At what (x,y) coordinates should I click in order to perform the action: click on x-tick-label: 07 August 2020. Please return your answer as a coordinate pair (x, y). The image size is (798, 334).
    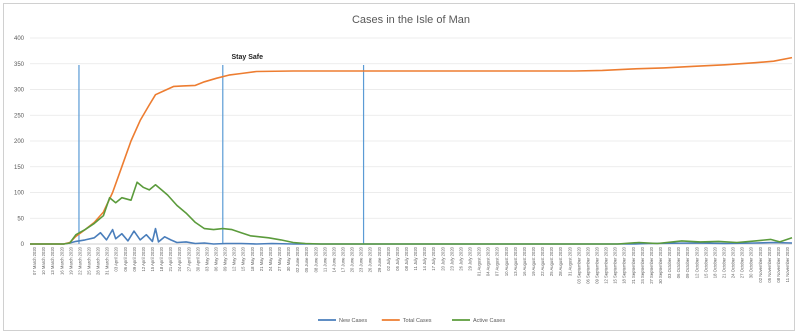
    Looking at the image, I should click on (497, 261).